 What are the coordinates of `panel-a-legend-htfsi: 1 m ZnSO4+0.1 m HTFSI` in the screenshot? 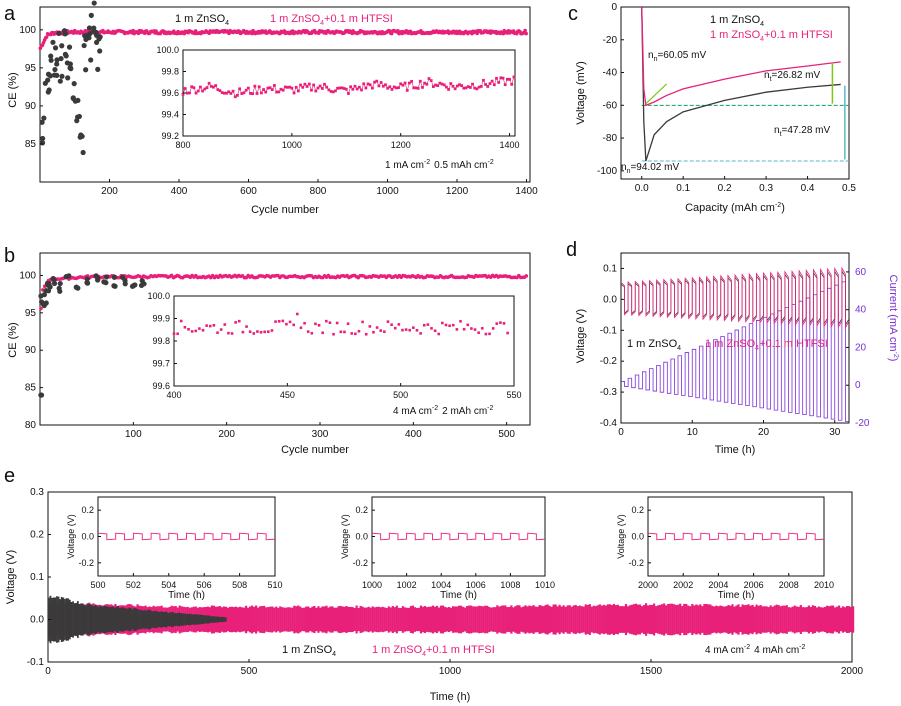 It's located at (331, 20).